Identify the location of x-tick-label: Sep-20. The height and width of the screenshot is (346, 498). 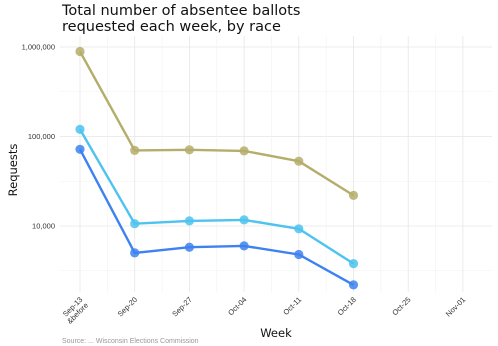
(127, 306).